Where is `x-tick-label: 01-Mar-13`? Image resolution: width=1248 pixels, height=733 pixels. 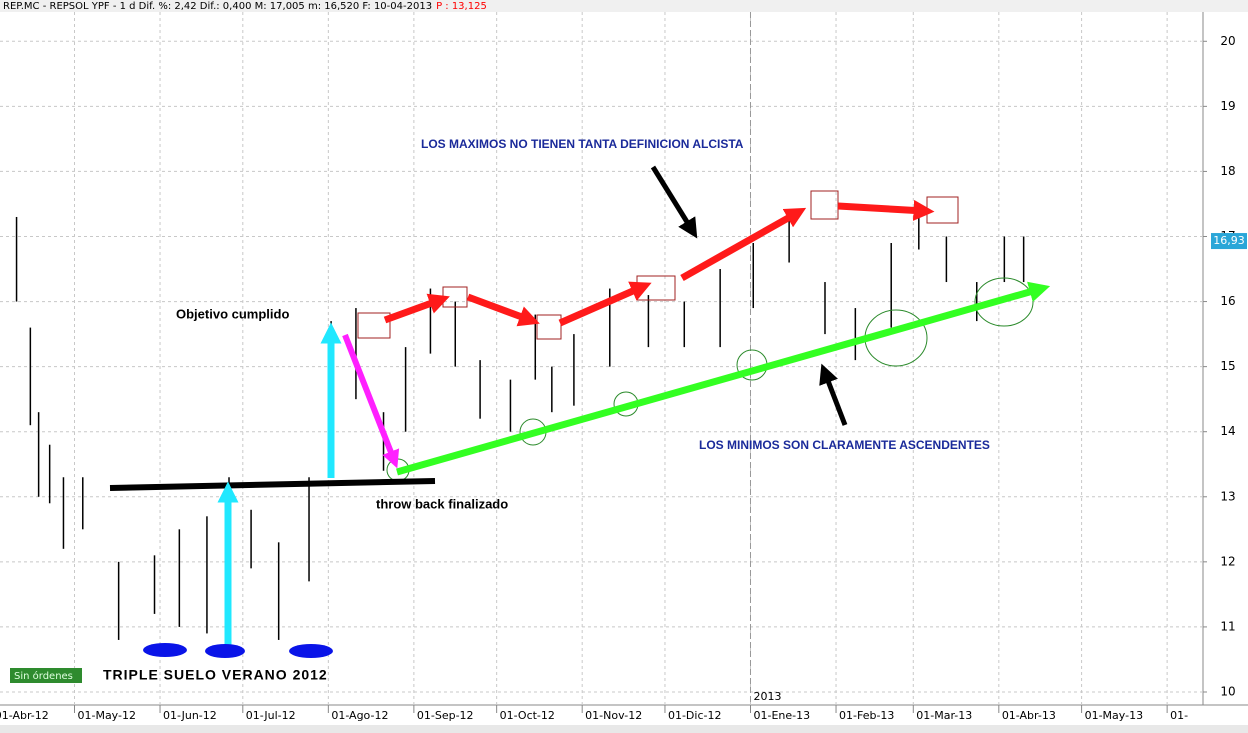 x-tick-label: 01-Mar-13 is located at coordinates (944, 715).